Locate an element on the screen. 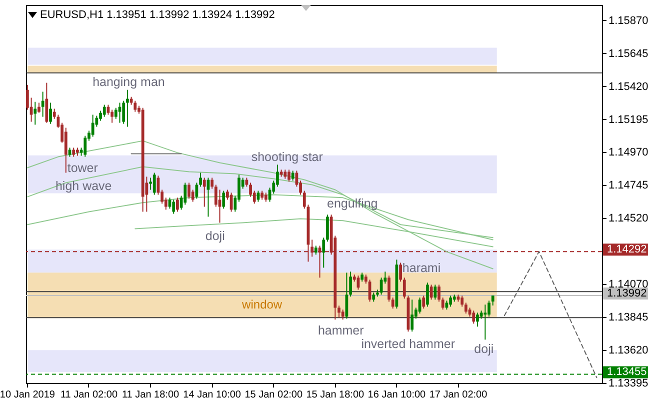  annotation: inverted hammer is located at coordinates (408, 344).